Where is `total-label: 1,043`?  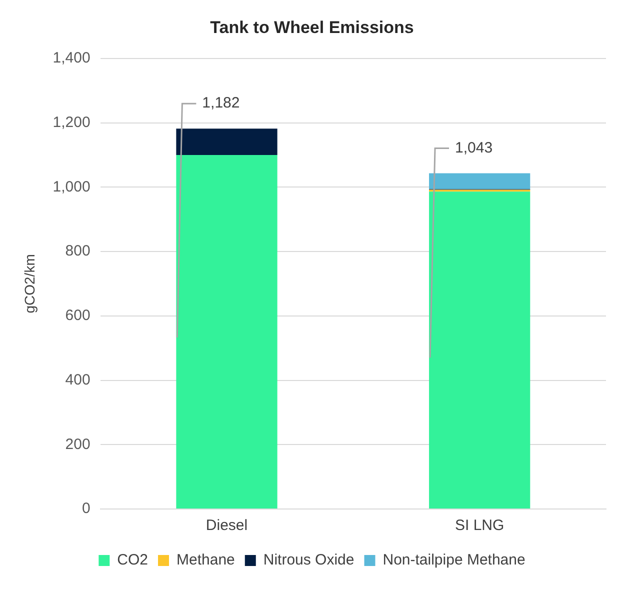 total-label: 1,043 is located at coordinates (474, 147).